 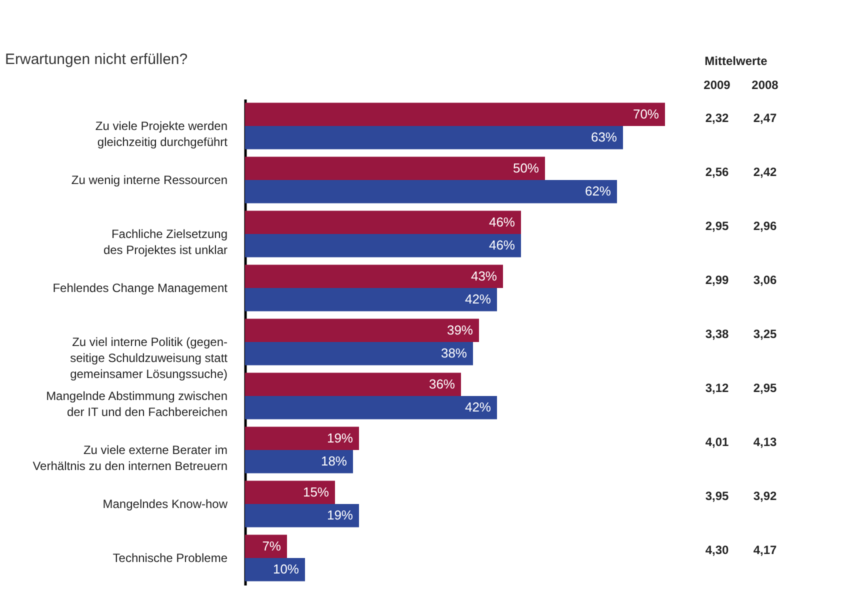 What do you see at coordinates (765, 118) in the screenshot?
I see `text: 2,47` at bounding box center [765, 118].